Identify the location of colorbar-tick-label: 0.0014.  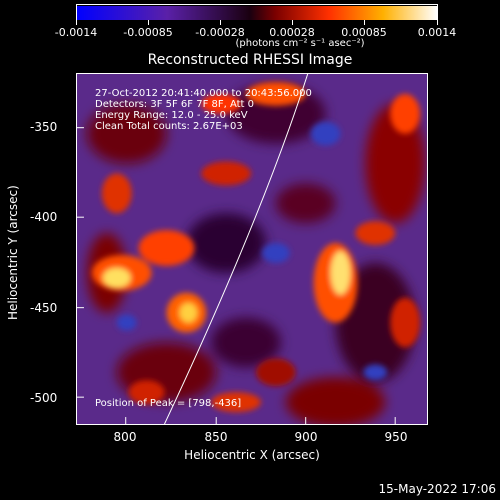
(437, 32).